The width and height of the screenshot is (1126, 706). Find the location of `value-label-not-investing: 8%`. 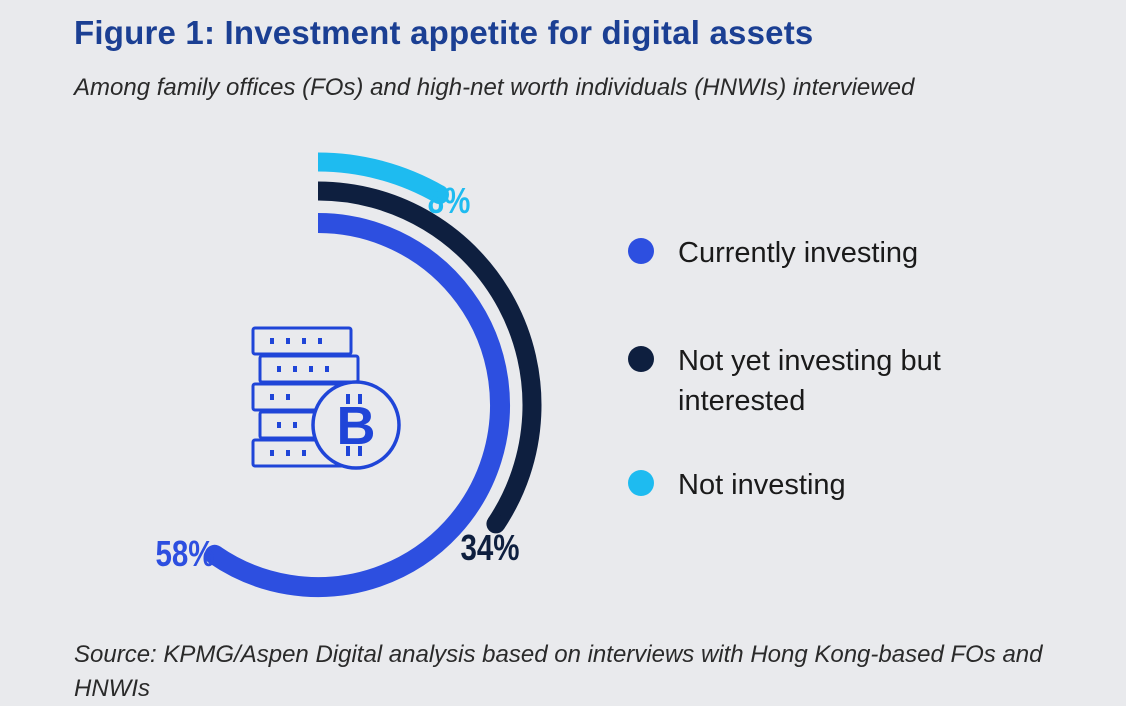

value-label-not-investing: 8% is located at coordinates (449, 200).